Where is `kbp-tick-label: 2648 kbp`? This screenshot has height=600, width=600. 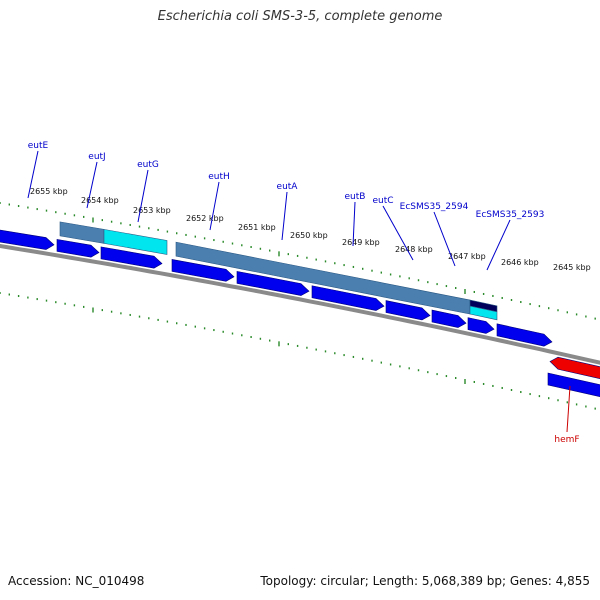 kbp-tick-label: 2648 kbp is located at coordinates (414, 249).